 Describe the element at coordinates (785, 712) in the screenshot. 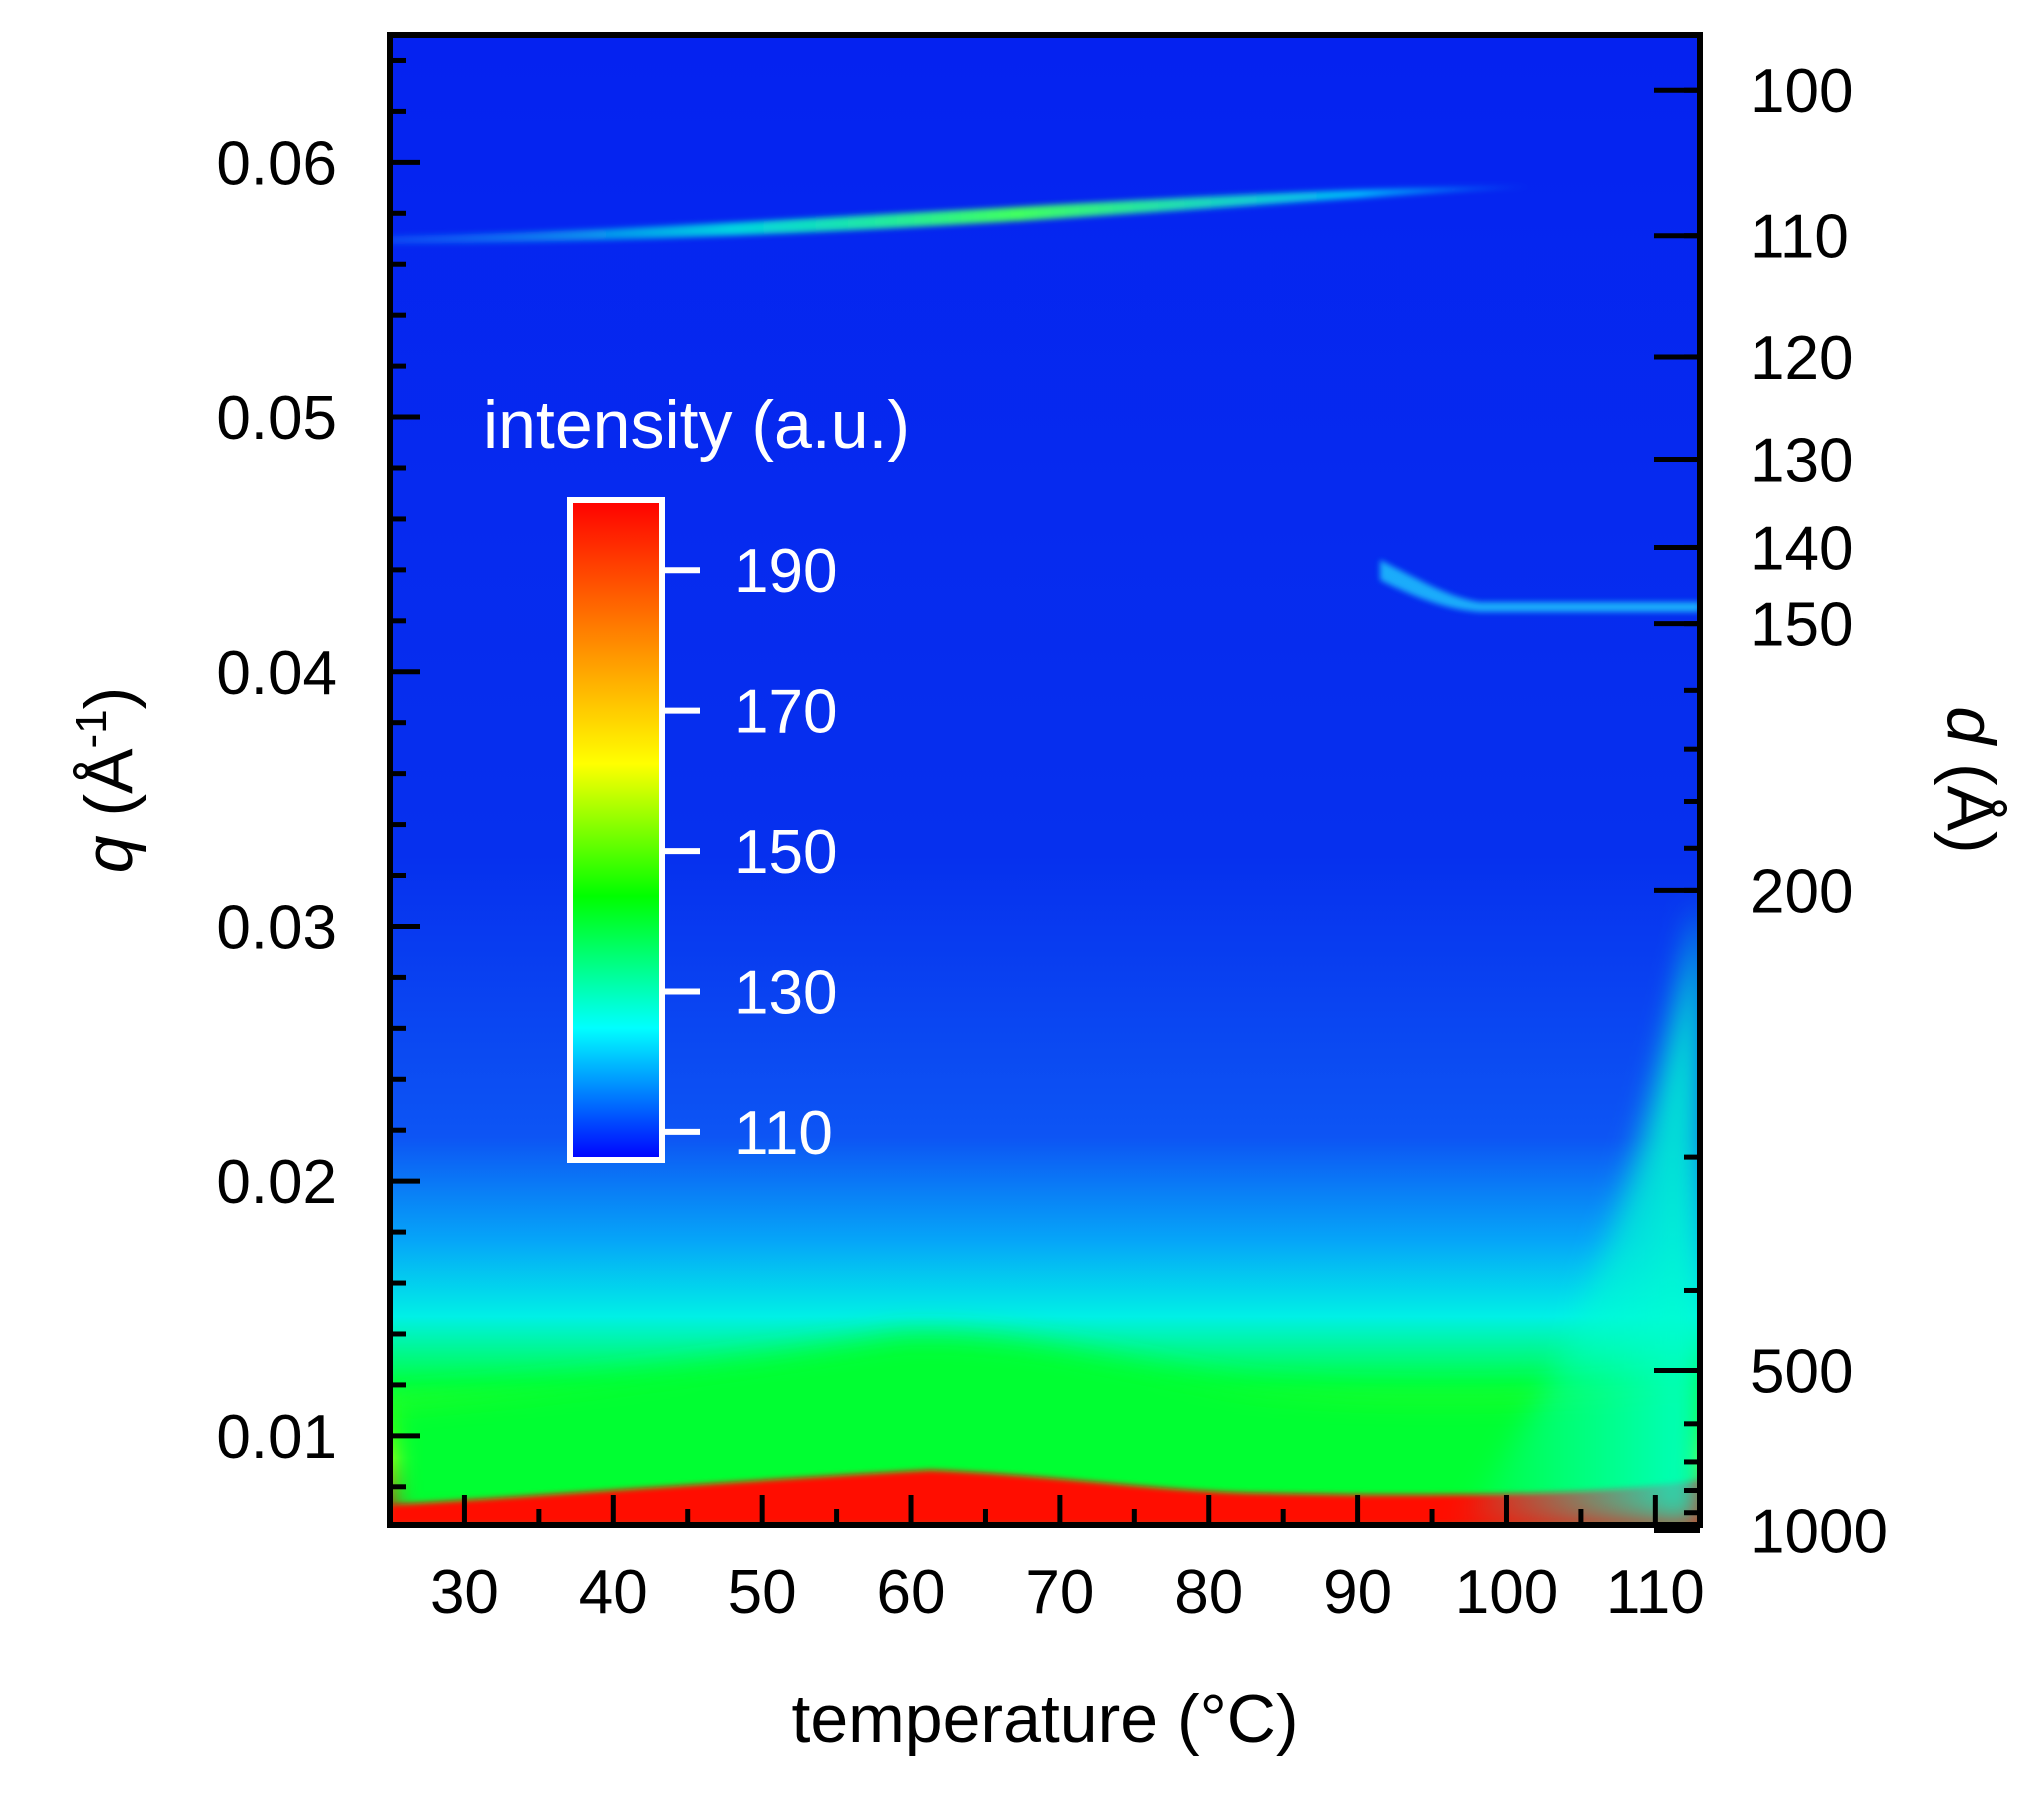

I see `colorbar-tick-label: 170` at that location.